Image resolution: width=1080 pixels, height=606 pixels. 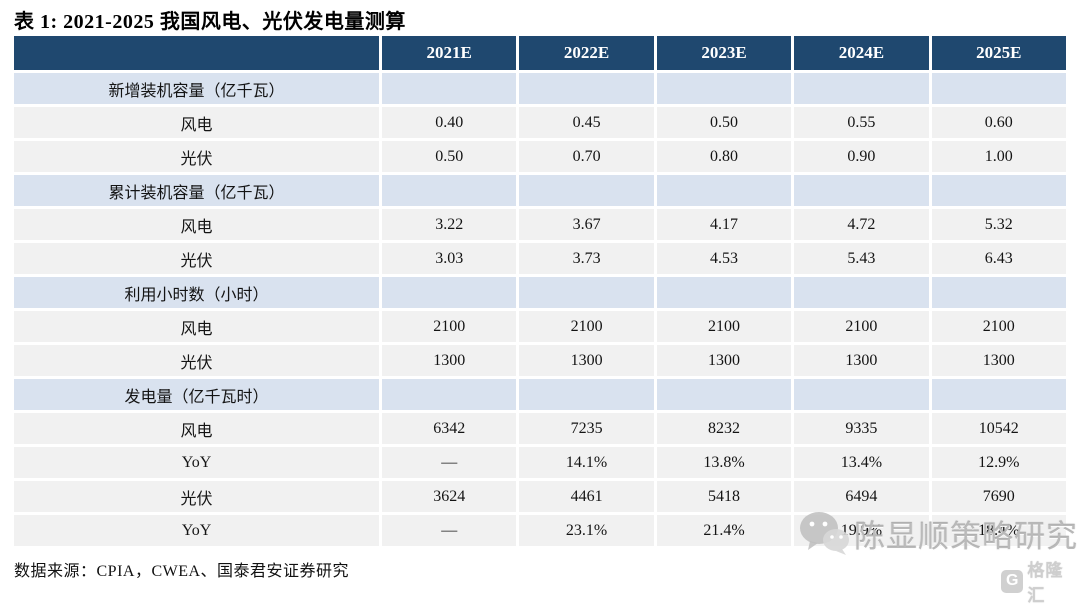 I want to click on table-row-section: 发电量（亿千瓦时）, so click(x=540, y=394).